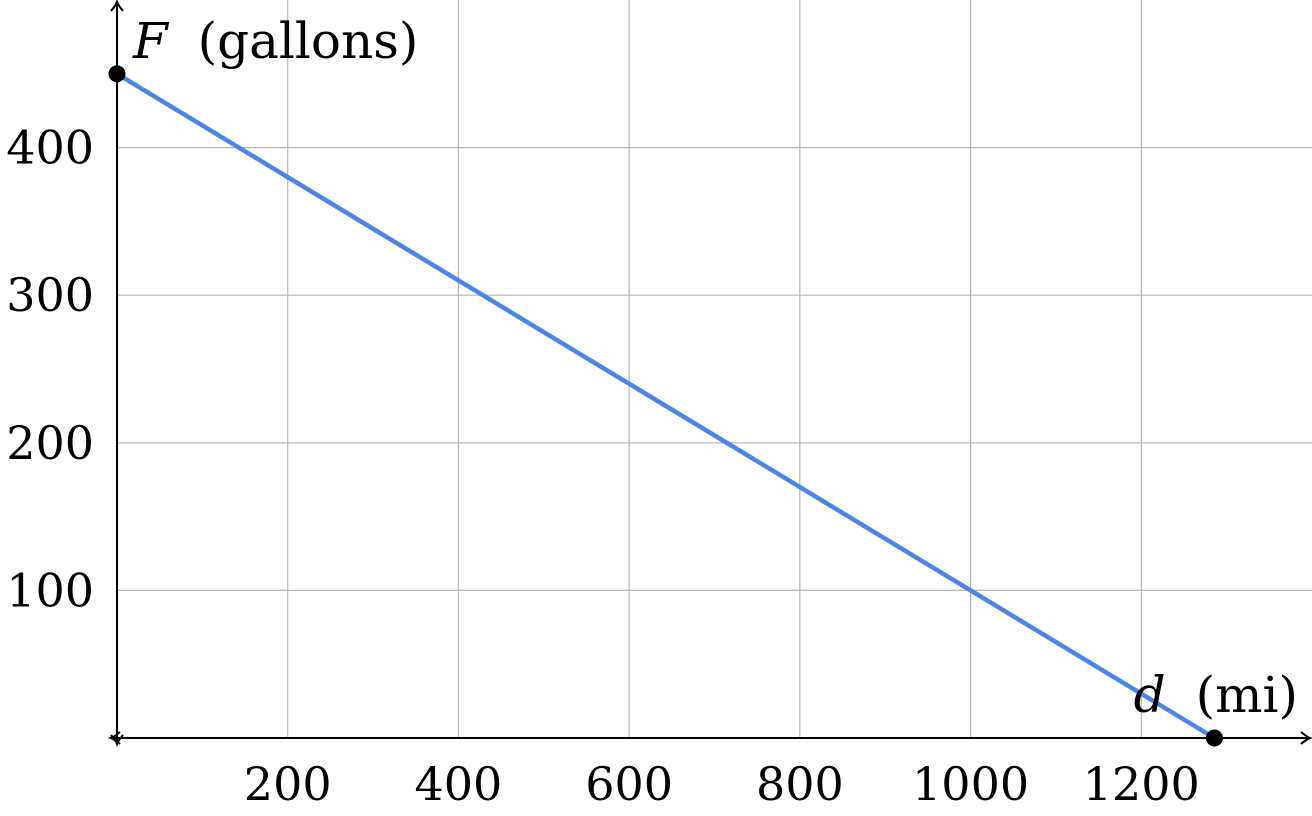  Describe the element at coordinates (629, 784) in the screenshot. I see `x-tick-label: 600` at that location.